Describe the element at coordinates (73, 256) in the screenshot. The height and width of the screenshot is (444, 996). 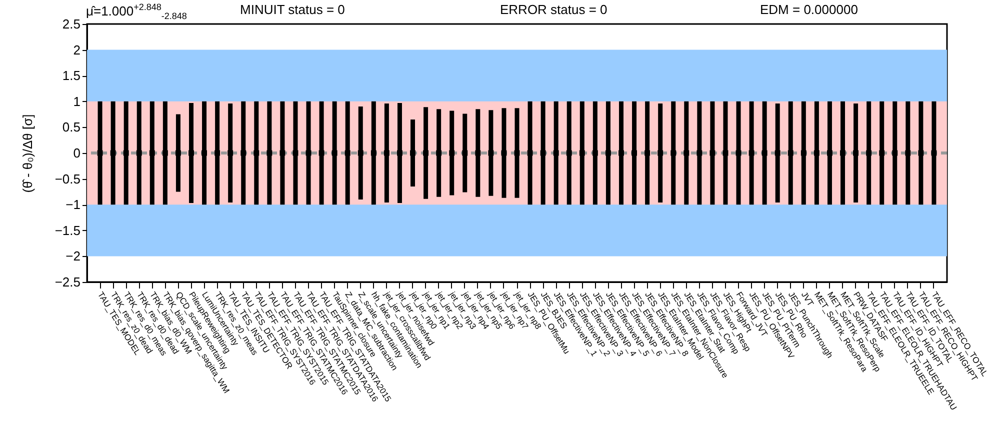
I see `y-tick-label: −2` at that location.